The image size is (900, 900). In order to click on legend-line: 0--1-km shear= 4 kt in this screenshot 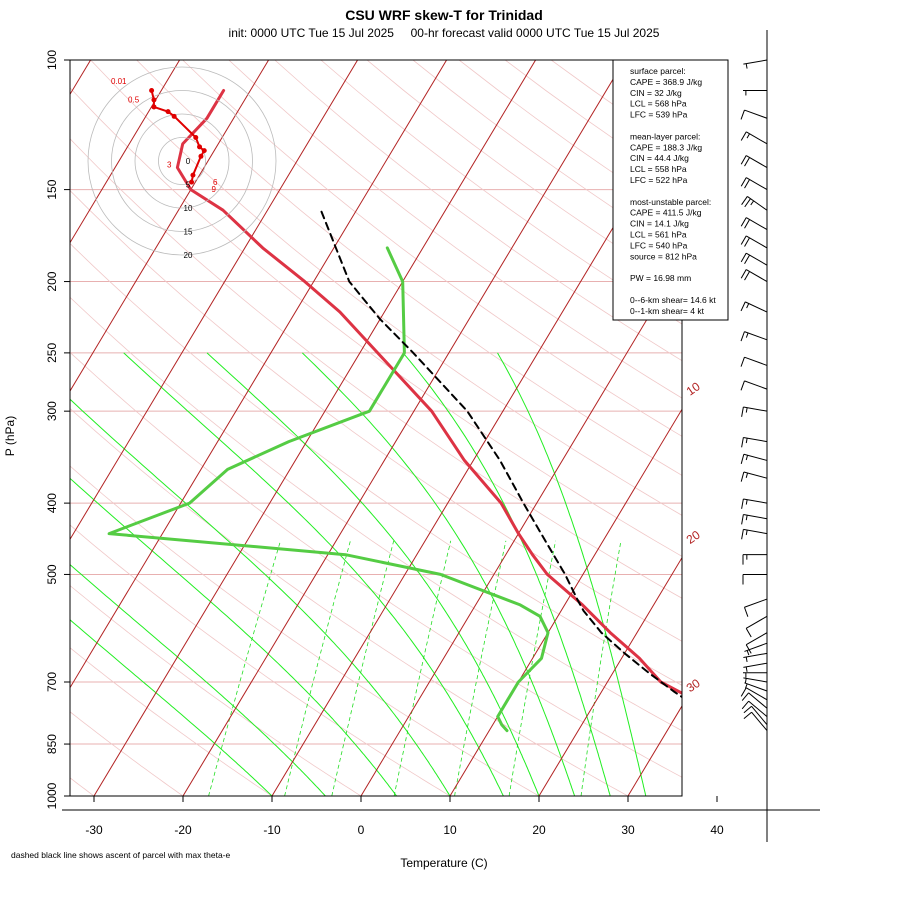, I will do `click(667, 311)`.